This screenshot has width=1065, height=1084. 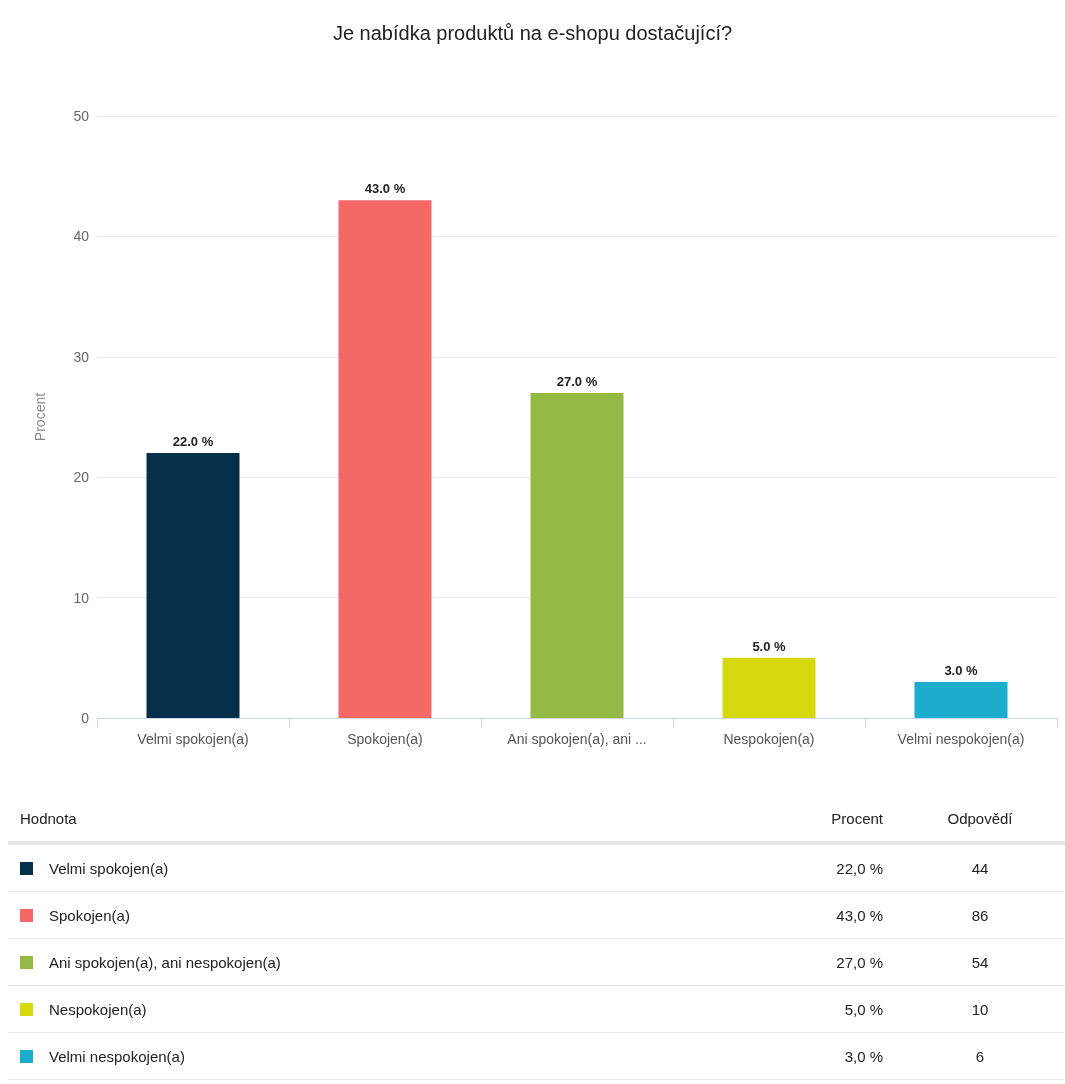 What do you see at coordinates (577, 381) in the screenshot?
I see `data-label: 27.0 %` at bounding box center [577, 381].